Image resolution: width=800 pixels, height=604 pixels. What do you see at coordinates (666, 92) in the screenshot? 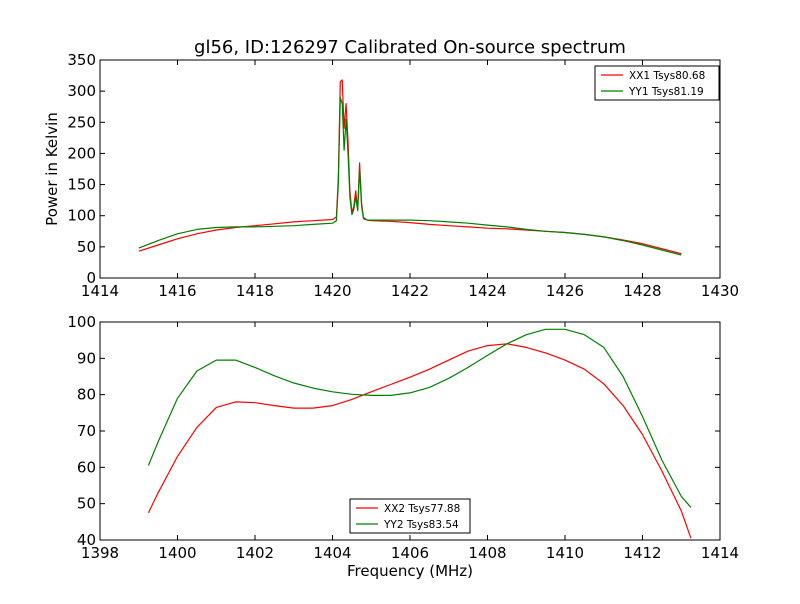
I see `legend-label: YY1 Tsys81.19` at bounding box center [666, 92].